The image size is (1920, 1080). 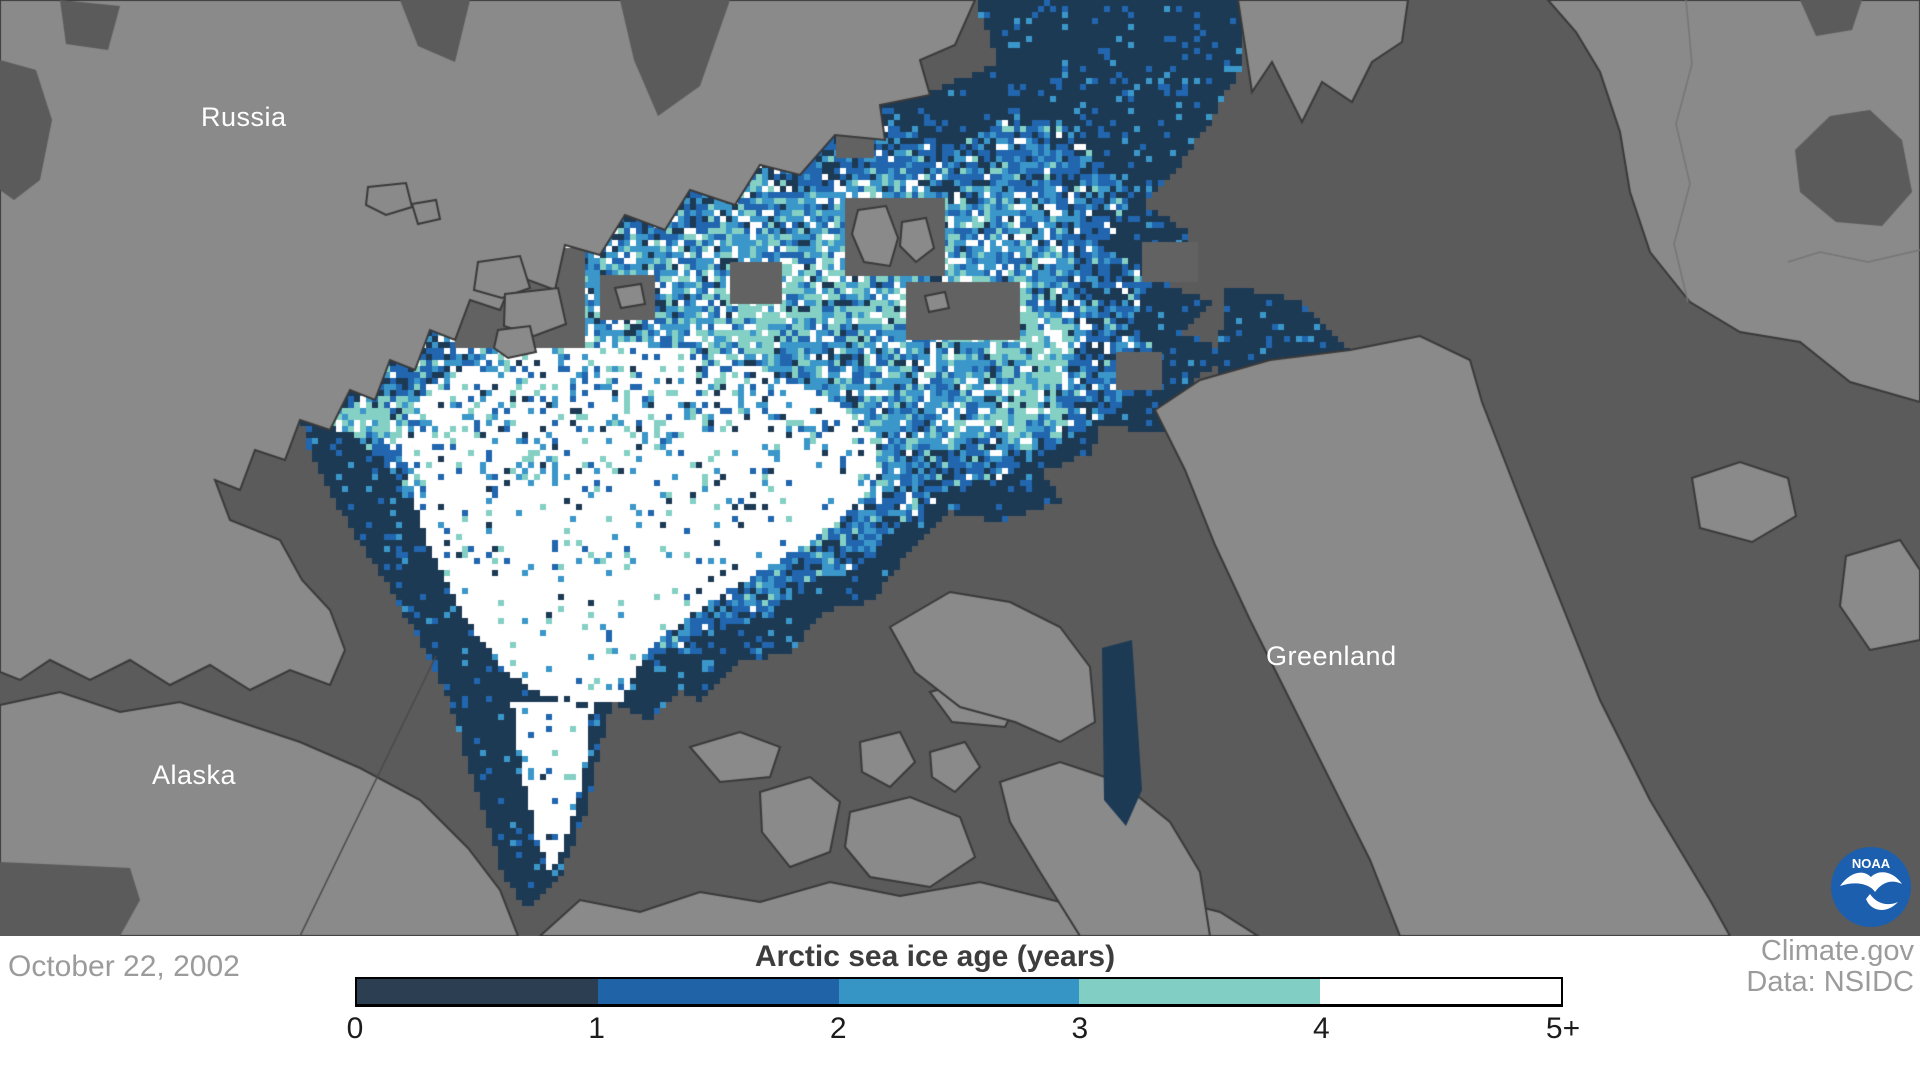 I want to click on credit-data-source: Data: NSIDC, so click(x=1830, y=982).